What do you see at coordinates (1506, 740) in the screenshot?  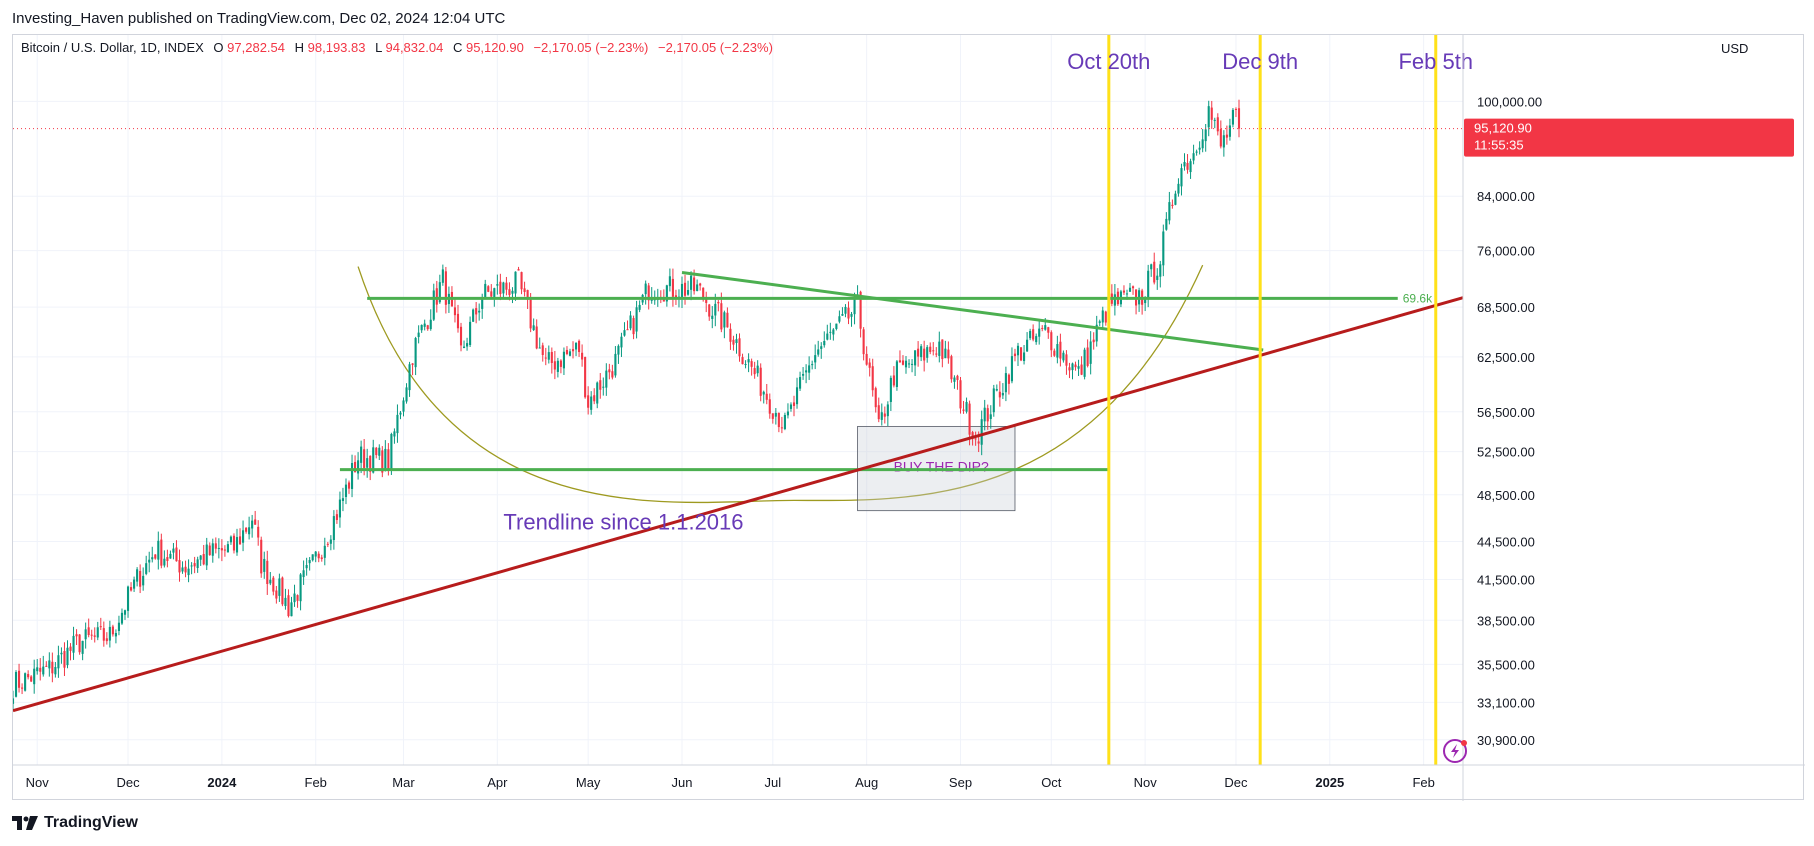 I see `price-tick: 30,900.00` at bounding box center [1506, 740].